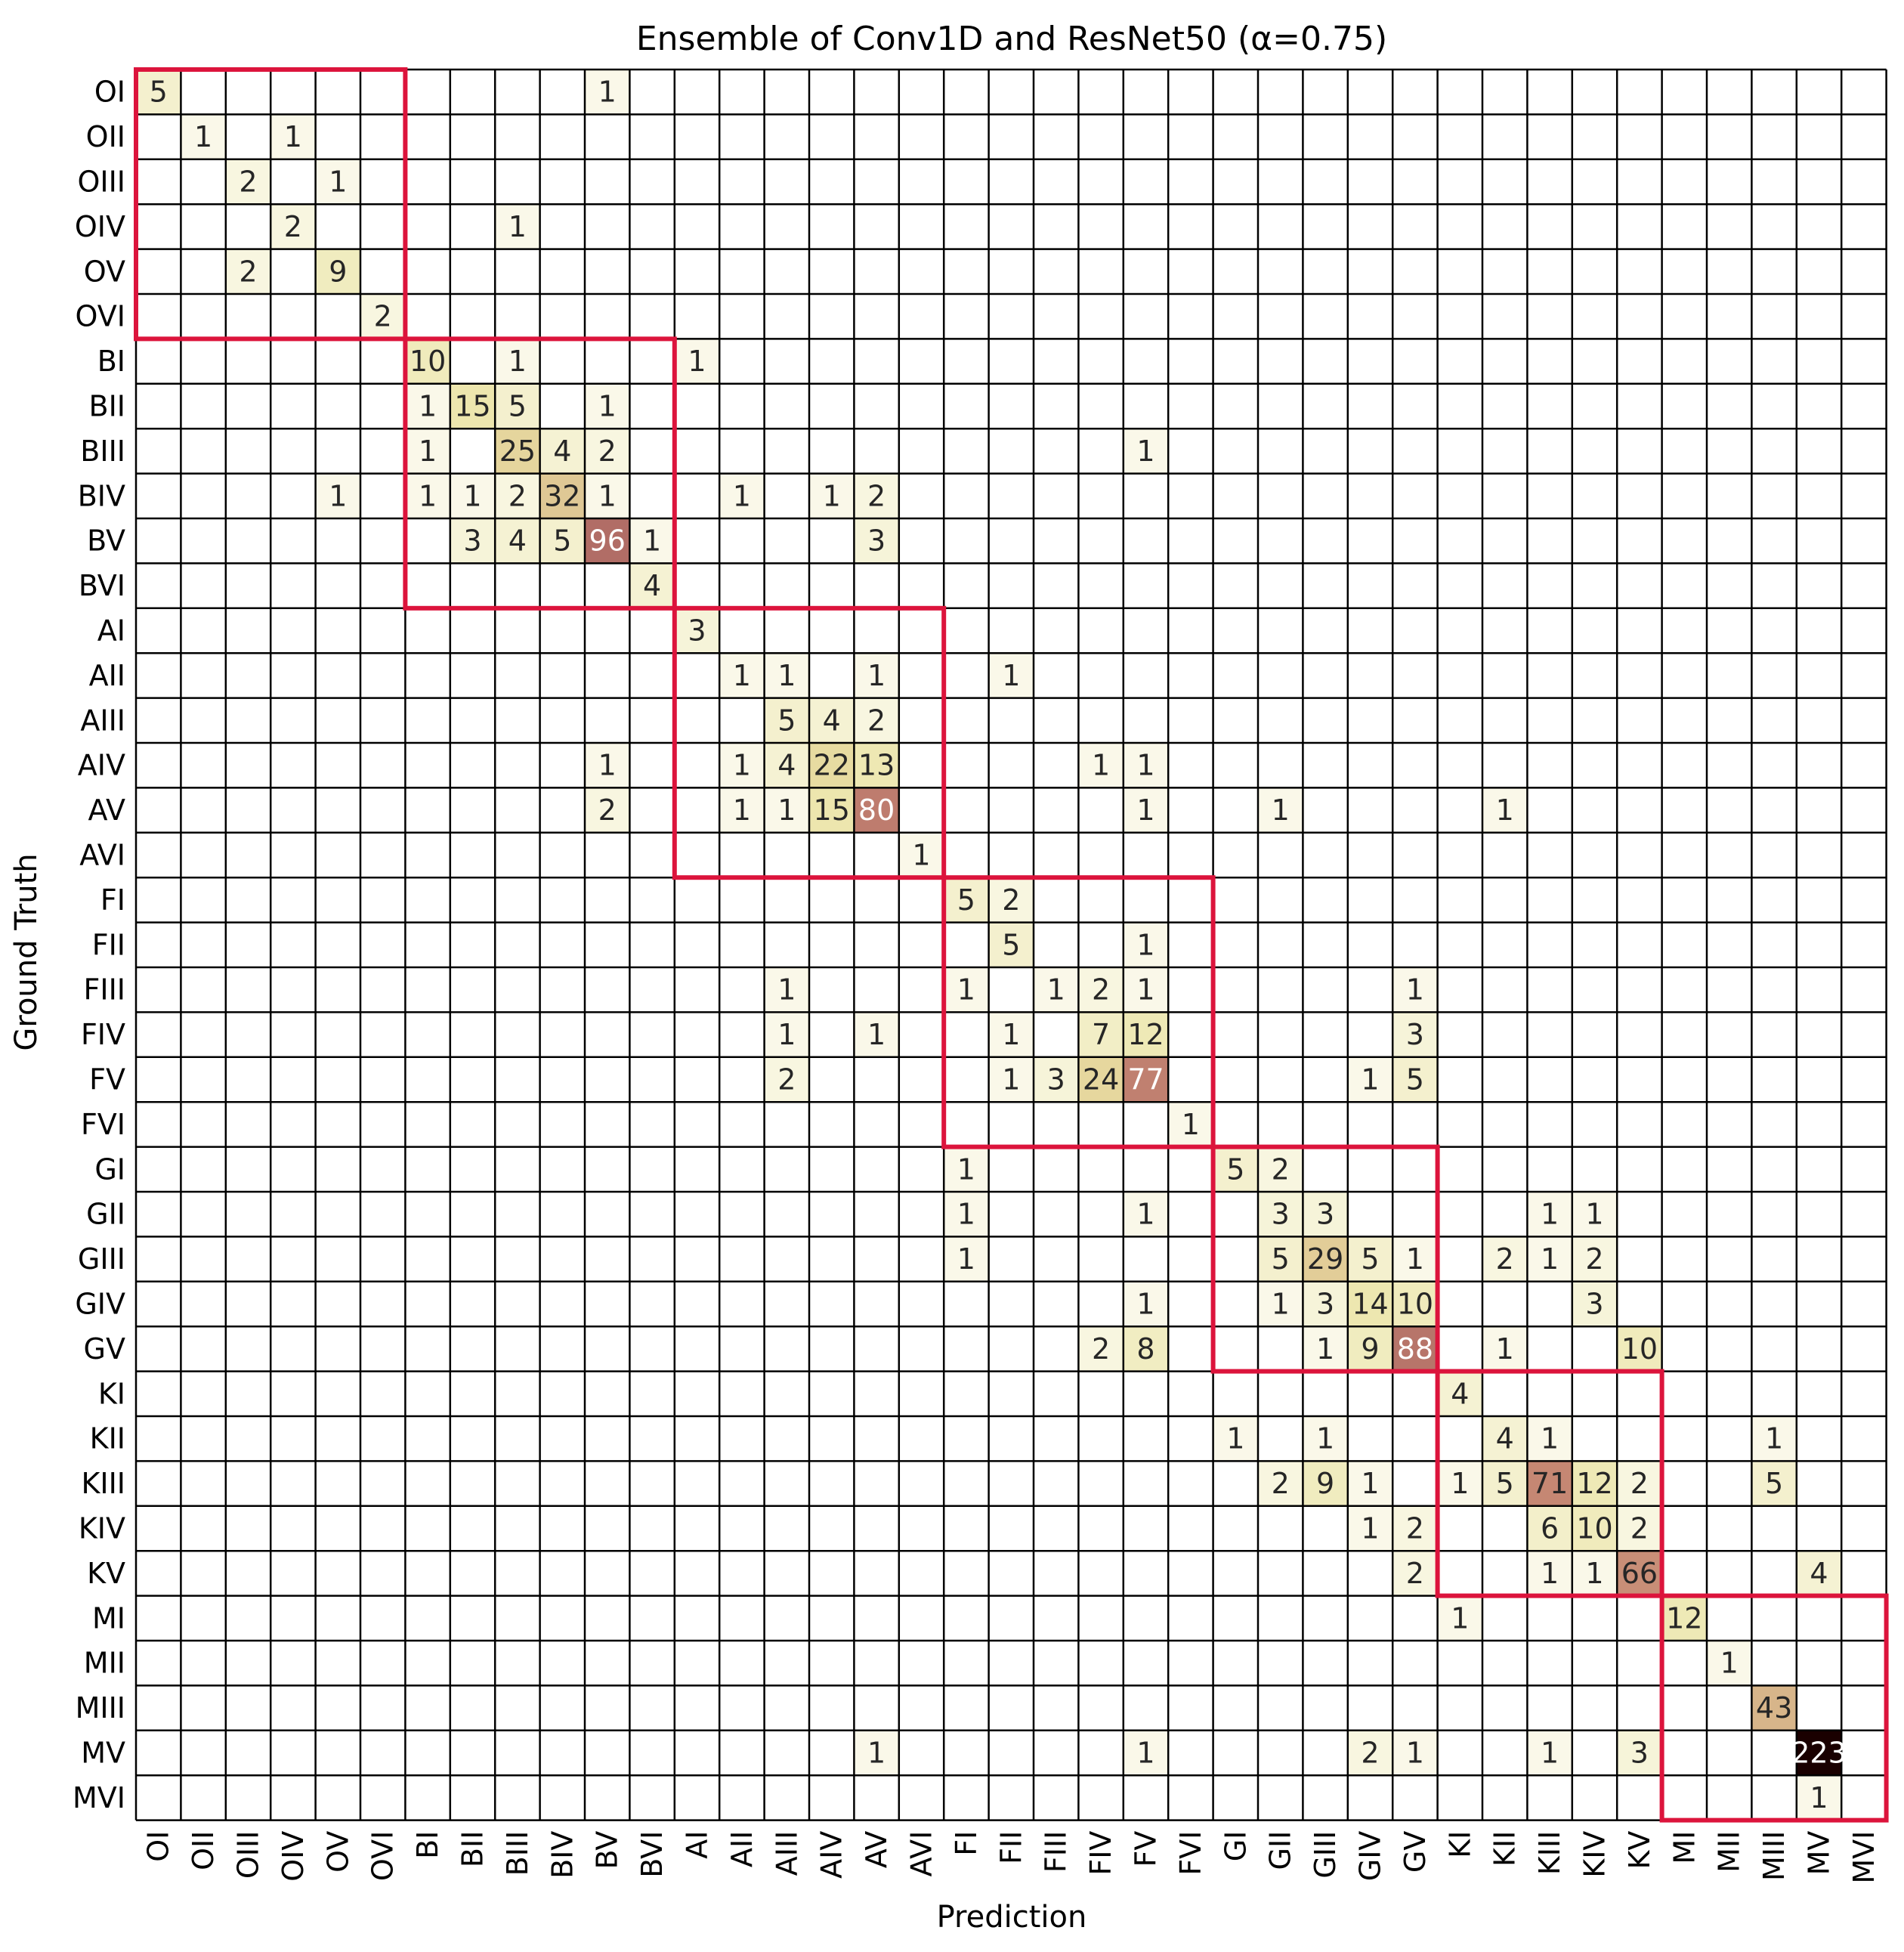 The height and width of the screenshot is (1952, 1904). Describe the element at coordinates (921, 1854) in the screenshot. I see `x-tick-label: AVI` at that location.